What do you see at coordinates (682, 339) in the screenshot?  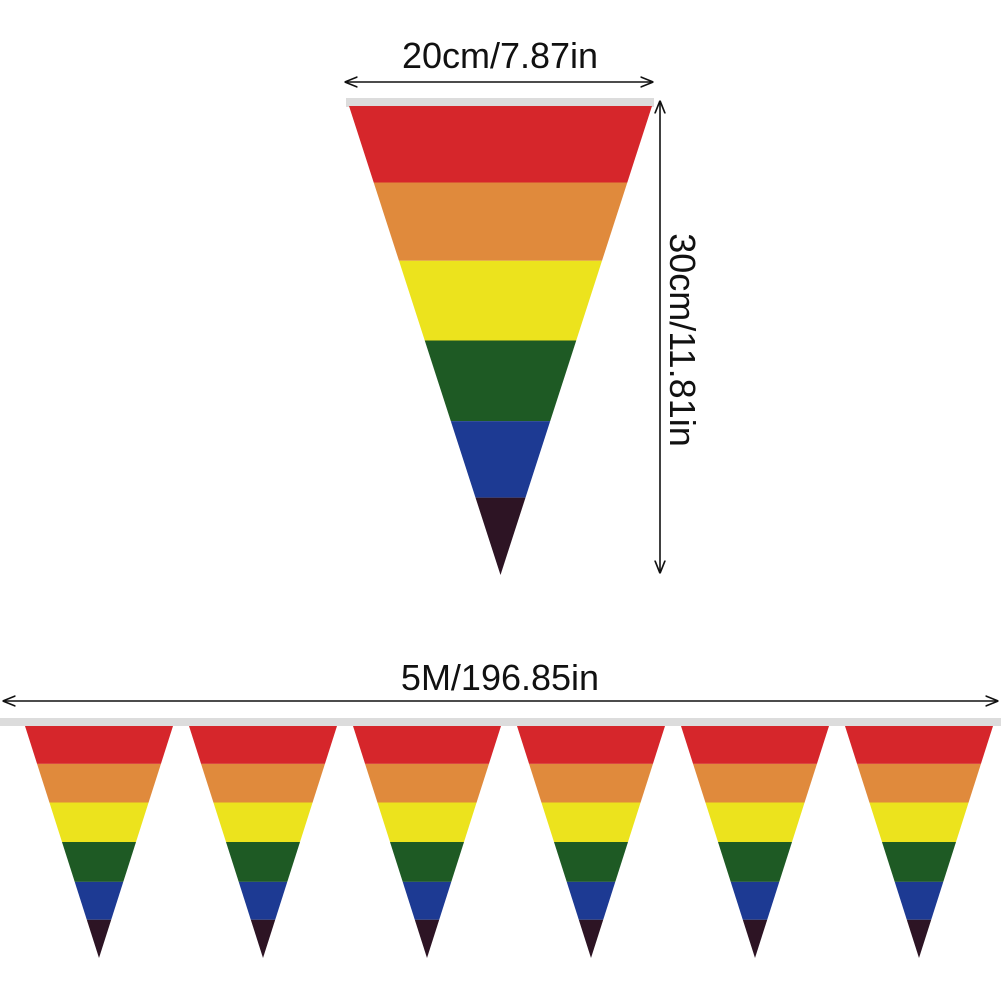 I see `flag-height-label: 30cm/11.81in` at bounding box center [682, 339].